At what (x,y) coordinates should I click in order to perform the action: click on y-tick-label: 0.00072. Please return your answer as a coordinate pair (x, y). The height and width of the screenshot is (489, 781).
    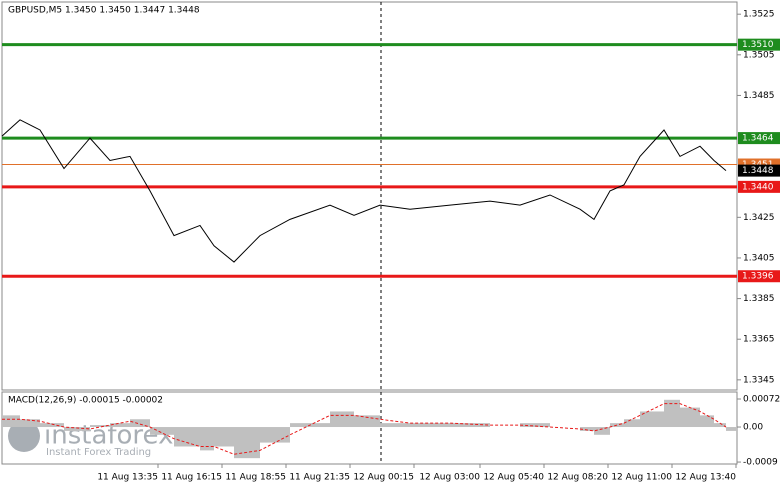
    Looking at the image, I should click on (761, 400).